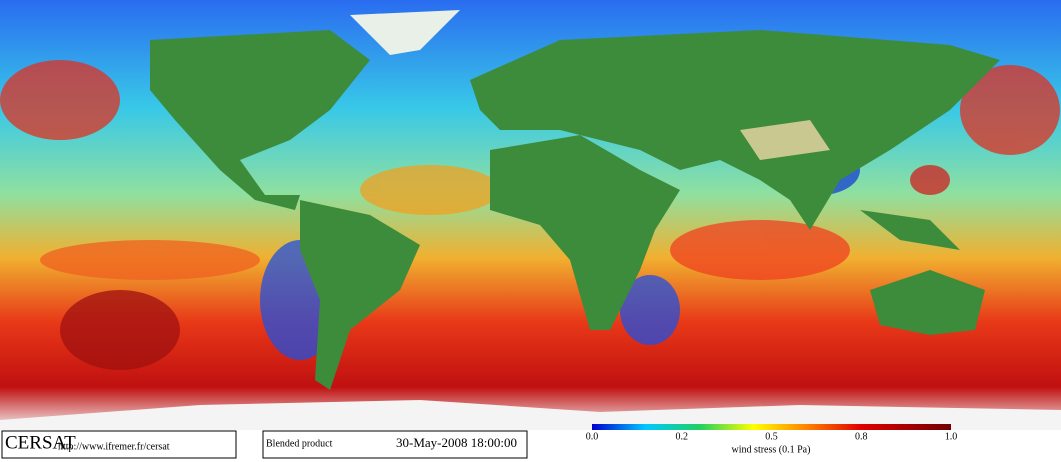  What do you see at coordinates (785, 140) in the screenshot?
I see `plateau` at bounding box center [785, 140].